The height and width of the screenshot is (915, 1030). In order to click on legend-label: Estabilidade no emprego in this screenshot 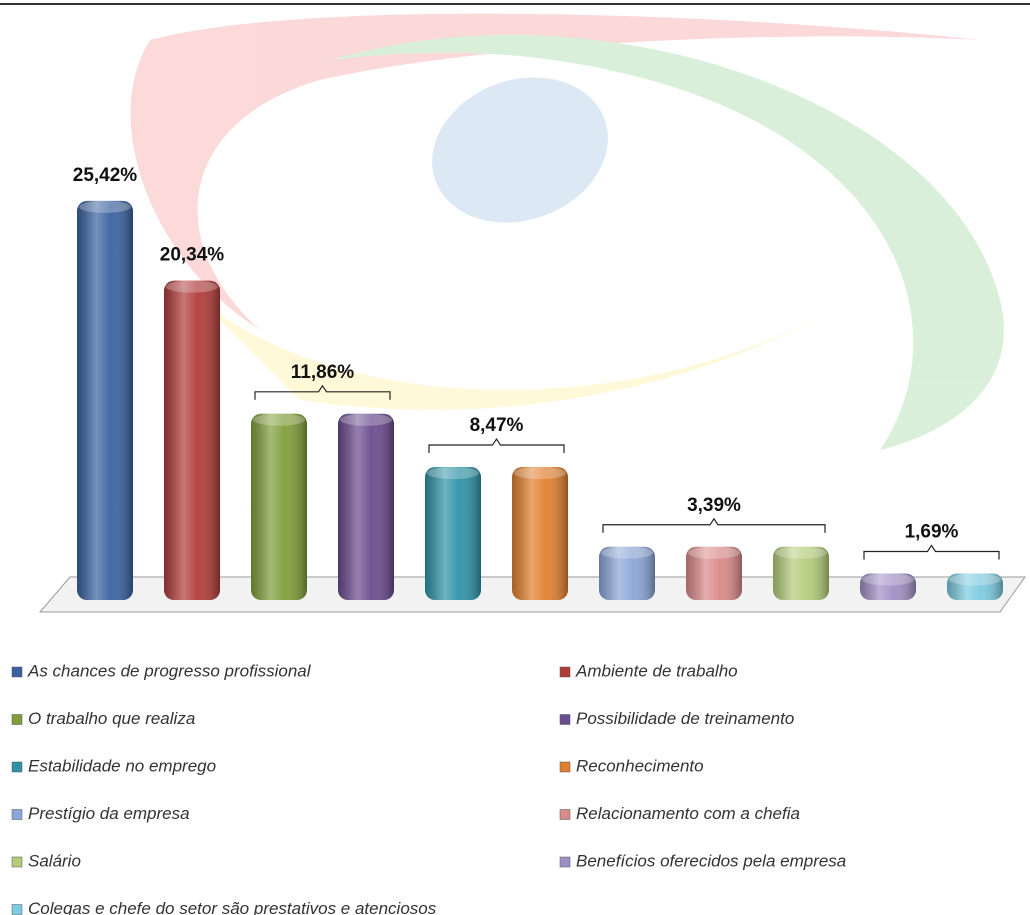, I will do `click(122, 765)`.